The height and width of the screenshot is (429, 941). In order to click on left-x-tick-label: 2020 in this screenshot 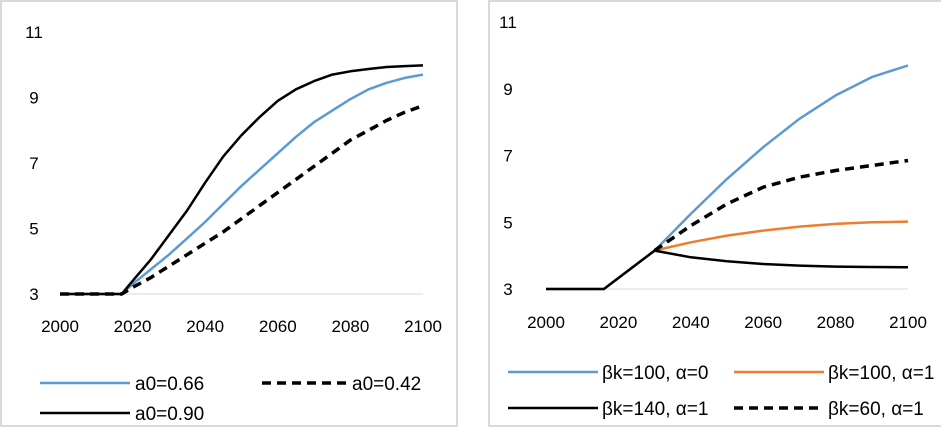, I will do `click(133, 326)`.